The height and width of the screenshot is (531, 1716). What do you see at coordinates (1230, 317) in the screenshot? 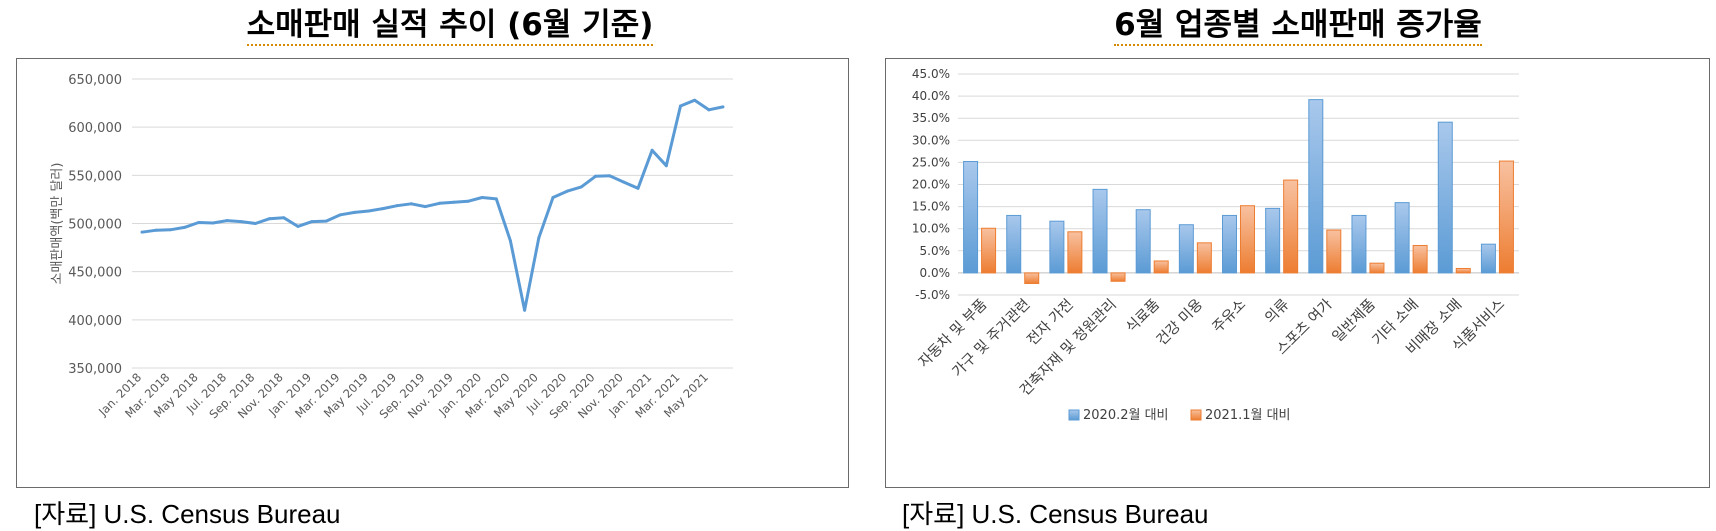
I see `category-label: 주유소` at bounding box center [1230, 317].